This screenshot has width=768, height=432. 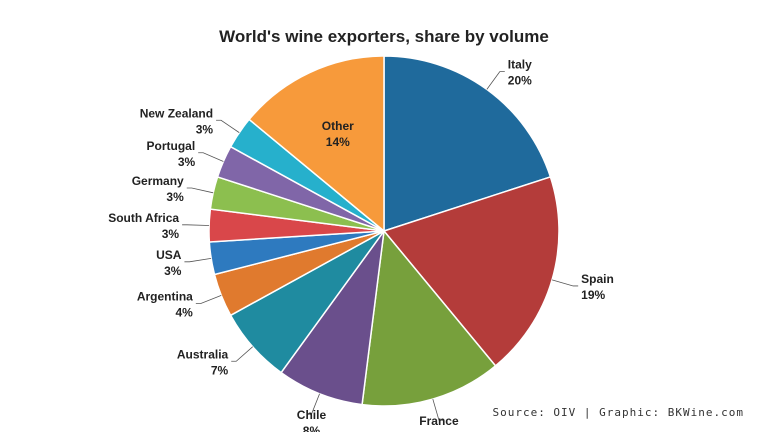 What do you see at coordinates (593, 295) in the screenshot?
I see `slice-value-label: 19%` at bounding box center [593, 295].